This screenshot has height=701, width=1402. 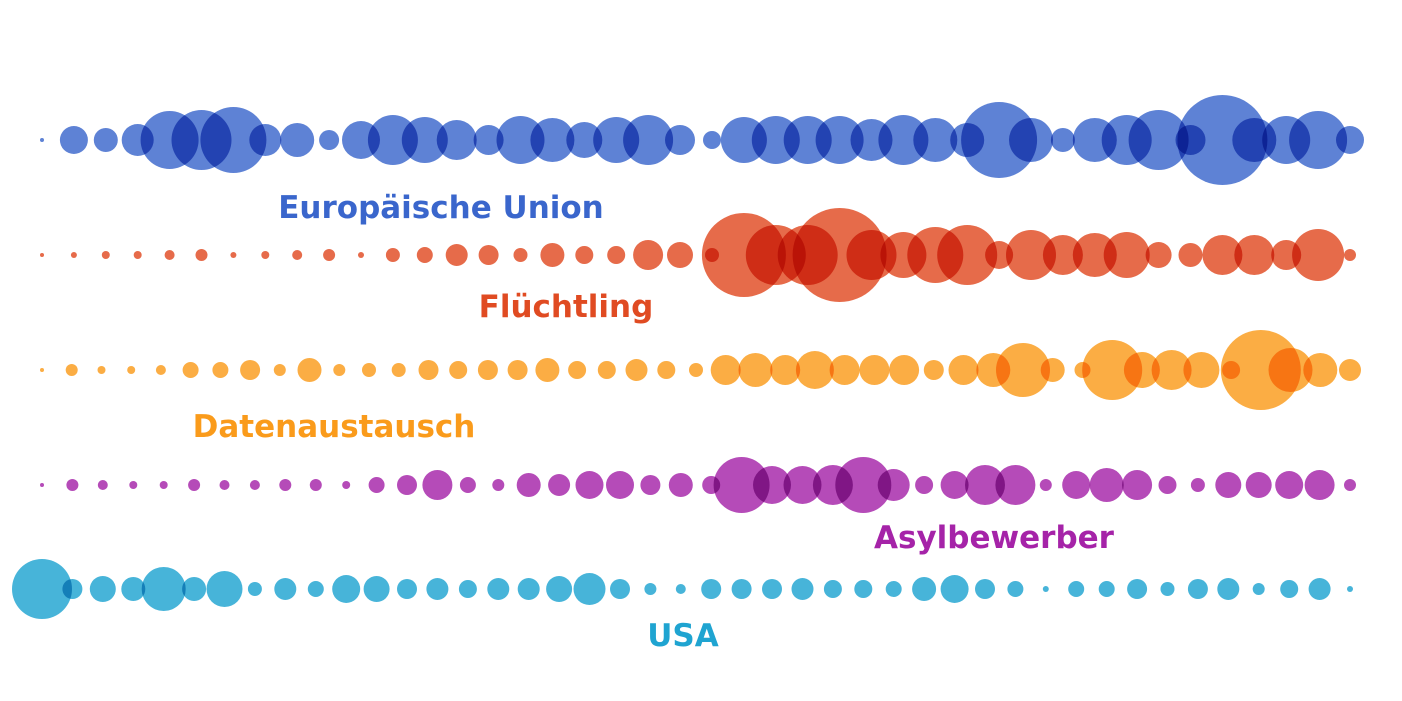 What do you see at coordinates (698, 506) in the screenshot?
I see `series-row-4: Asylbewerber` at bounding box center [698, 506].